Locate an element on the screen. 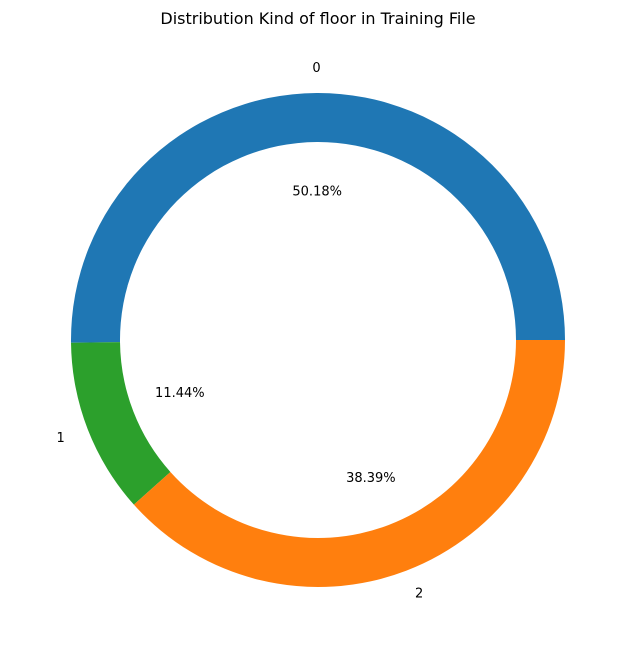 The height and width of the screenshot is (658, 636). percent-label-0: 50.18% is located at coordinates (317, 191).